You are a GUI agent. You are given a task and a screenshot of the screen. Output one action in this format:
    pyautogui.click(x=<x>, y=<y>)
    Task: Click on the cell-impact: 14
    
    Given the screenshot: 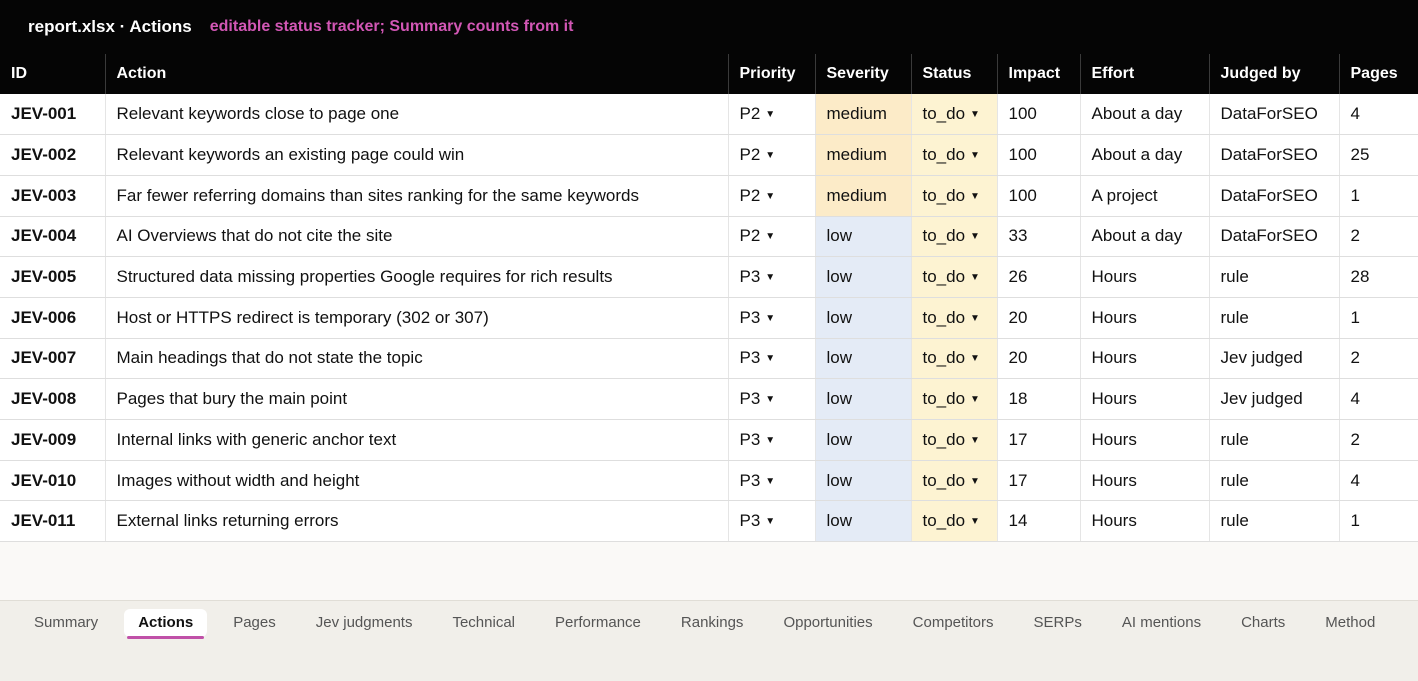 What is the action you would take?
    pyautogui.click(x=1038, y=521)
    